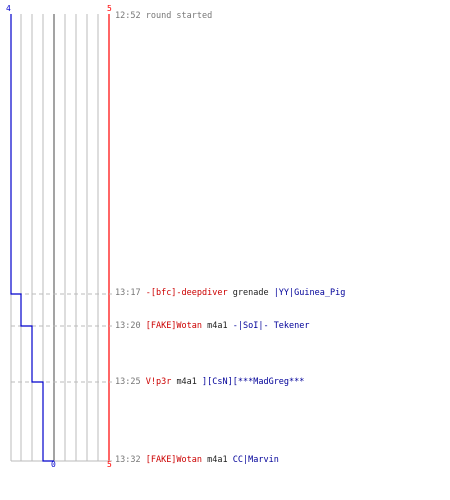 The width and height of the screenshot is (450, 500). I want to click on event-time: 12:52, so click(128, 16).